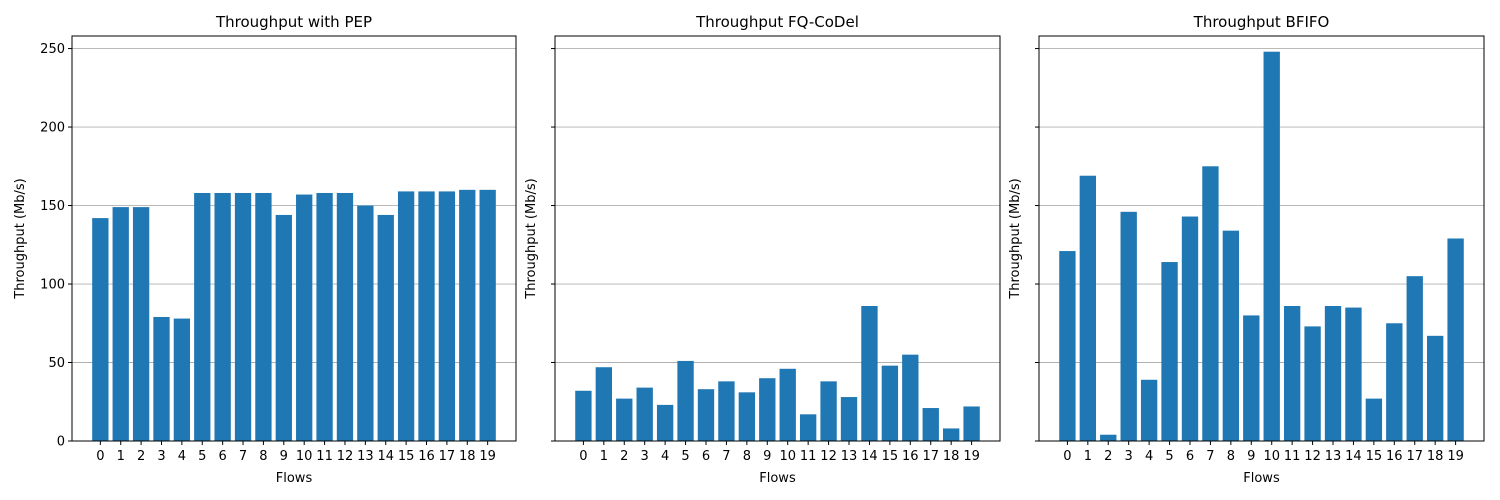  What do you see at coordinates (56, 363) in the screenshot?
I see `y-tick-label: 50` at bounding box center [56, 363].